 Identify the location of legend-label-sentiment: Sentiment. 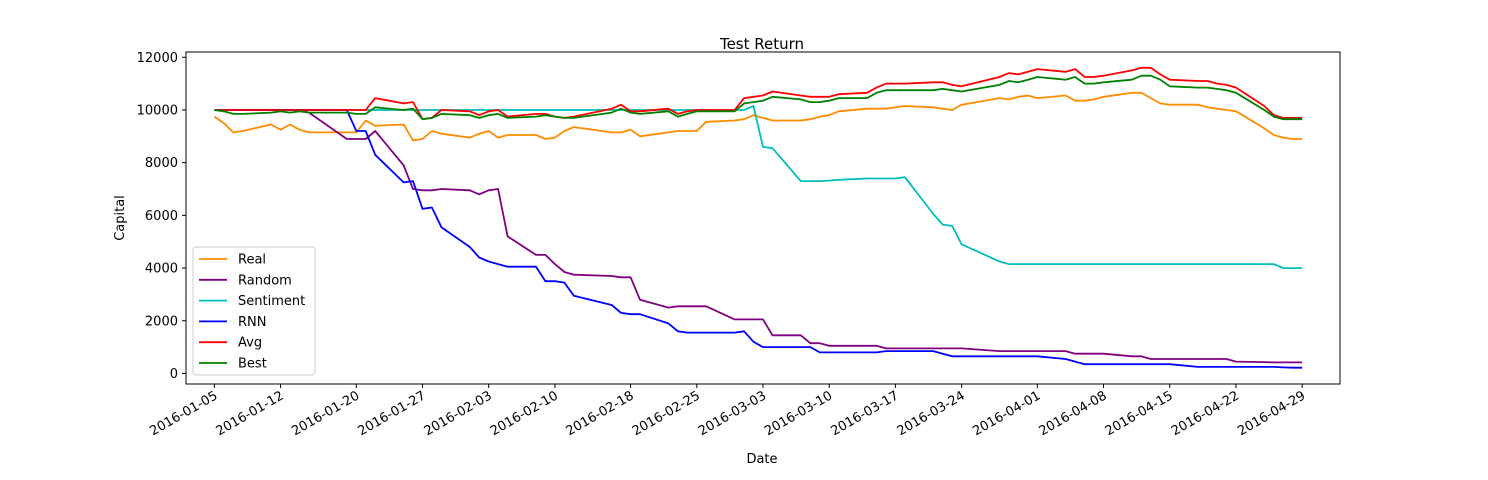
(271, 301).